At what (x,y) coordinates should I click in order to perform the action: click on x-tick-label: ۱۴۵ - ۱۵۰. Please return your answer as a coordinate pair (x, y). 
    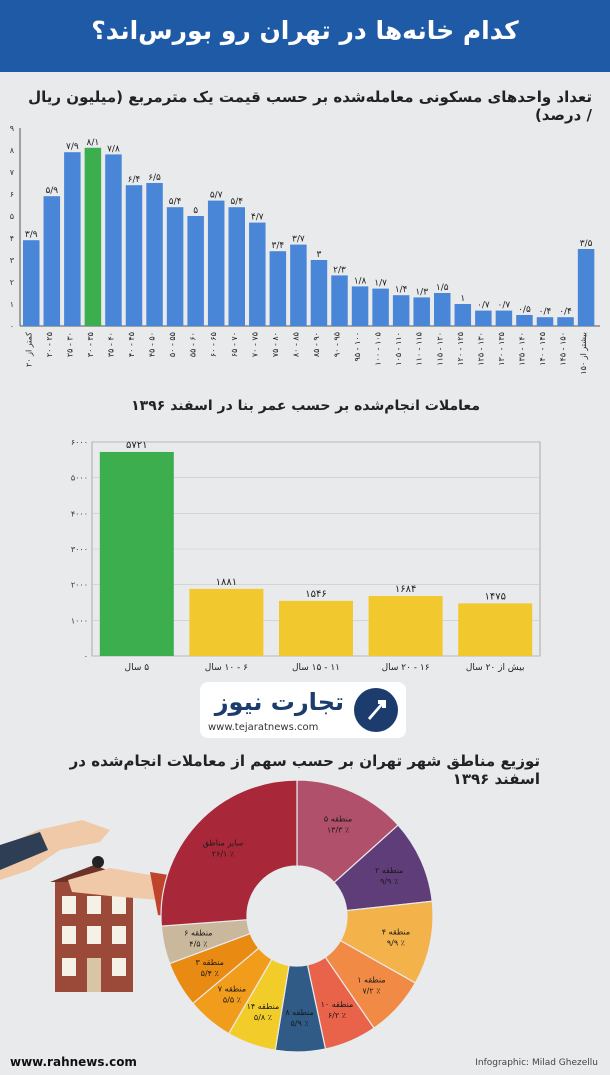
    Looking at the image, I should click on (563, 349).